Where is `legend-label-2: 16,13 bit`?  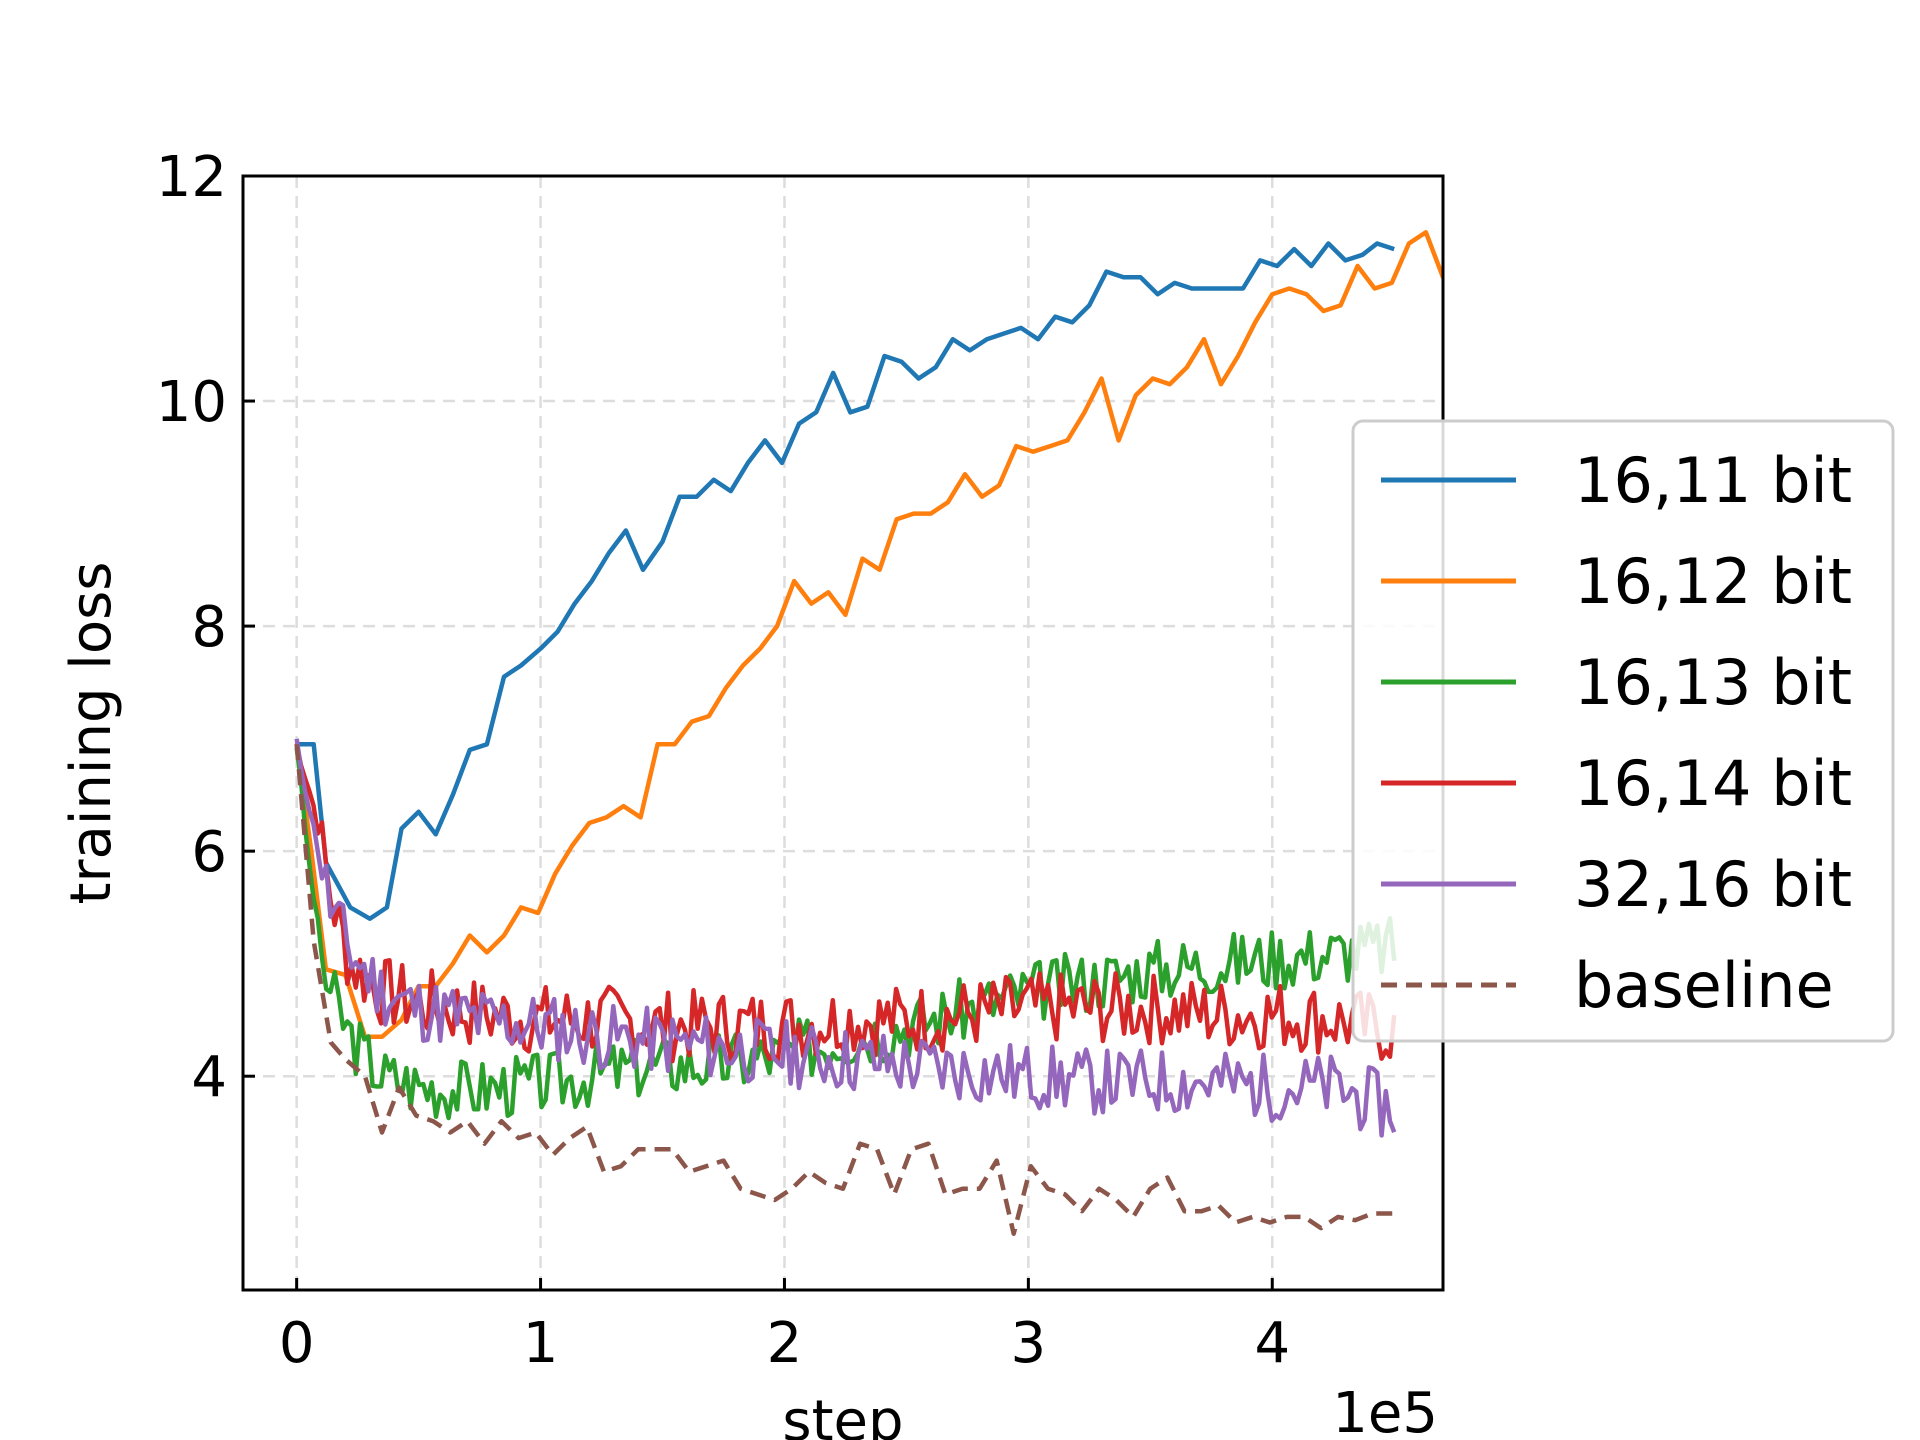
legend-label-2: 16,13 bit is located at coordinates (1713, 682).